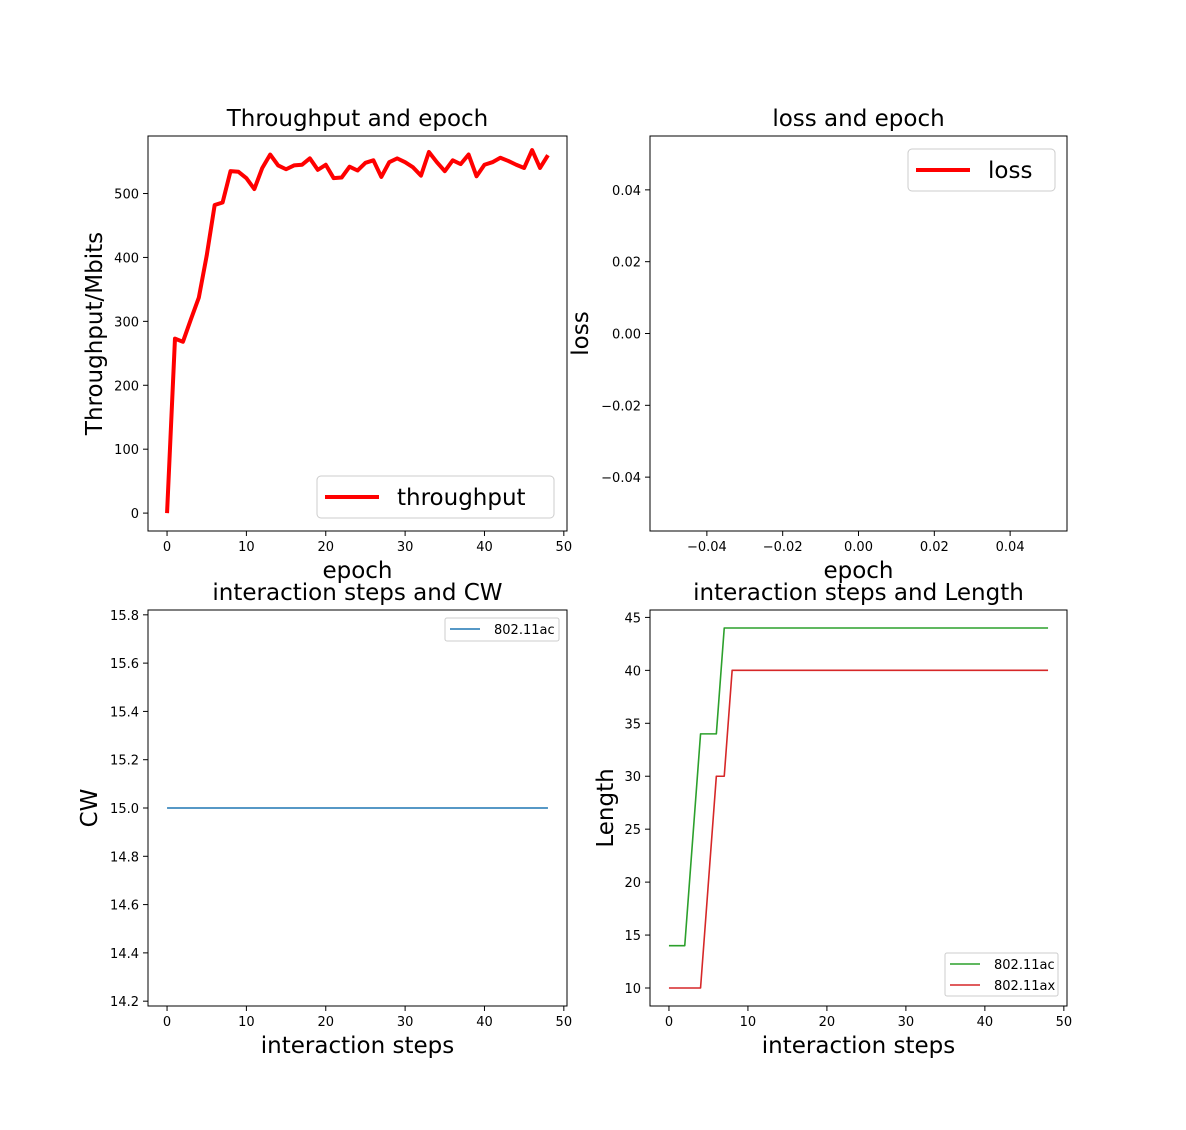  What do you see at coordinates (858, 829) in the screenshot?
I see `series-line-802-11ax` at bounding box center [858, 829].